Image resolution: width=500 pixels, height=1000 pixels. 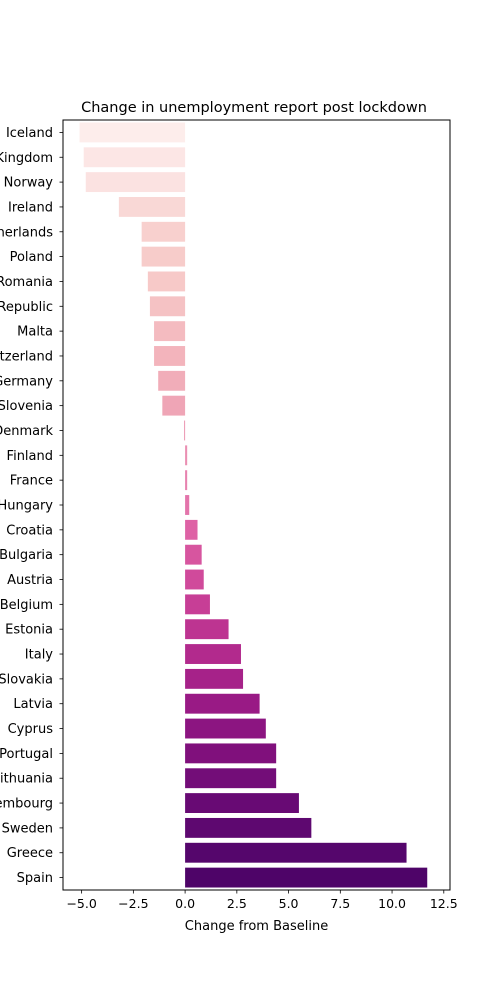 I want to click on x-tick-label: 10.0, so click(x=392, y=903).